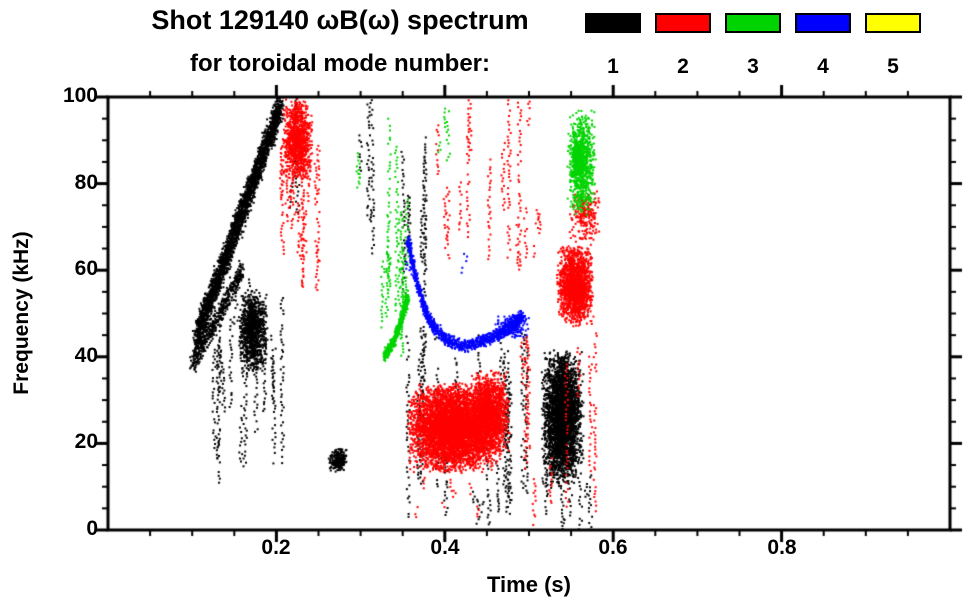  Describe the element at coordinates (276, 547) in the screenshot. I see `x-tick-label: 0.2` at that location.